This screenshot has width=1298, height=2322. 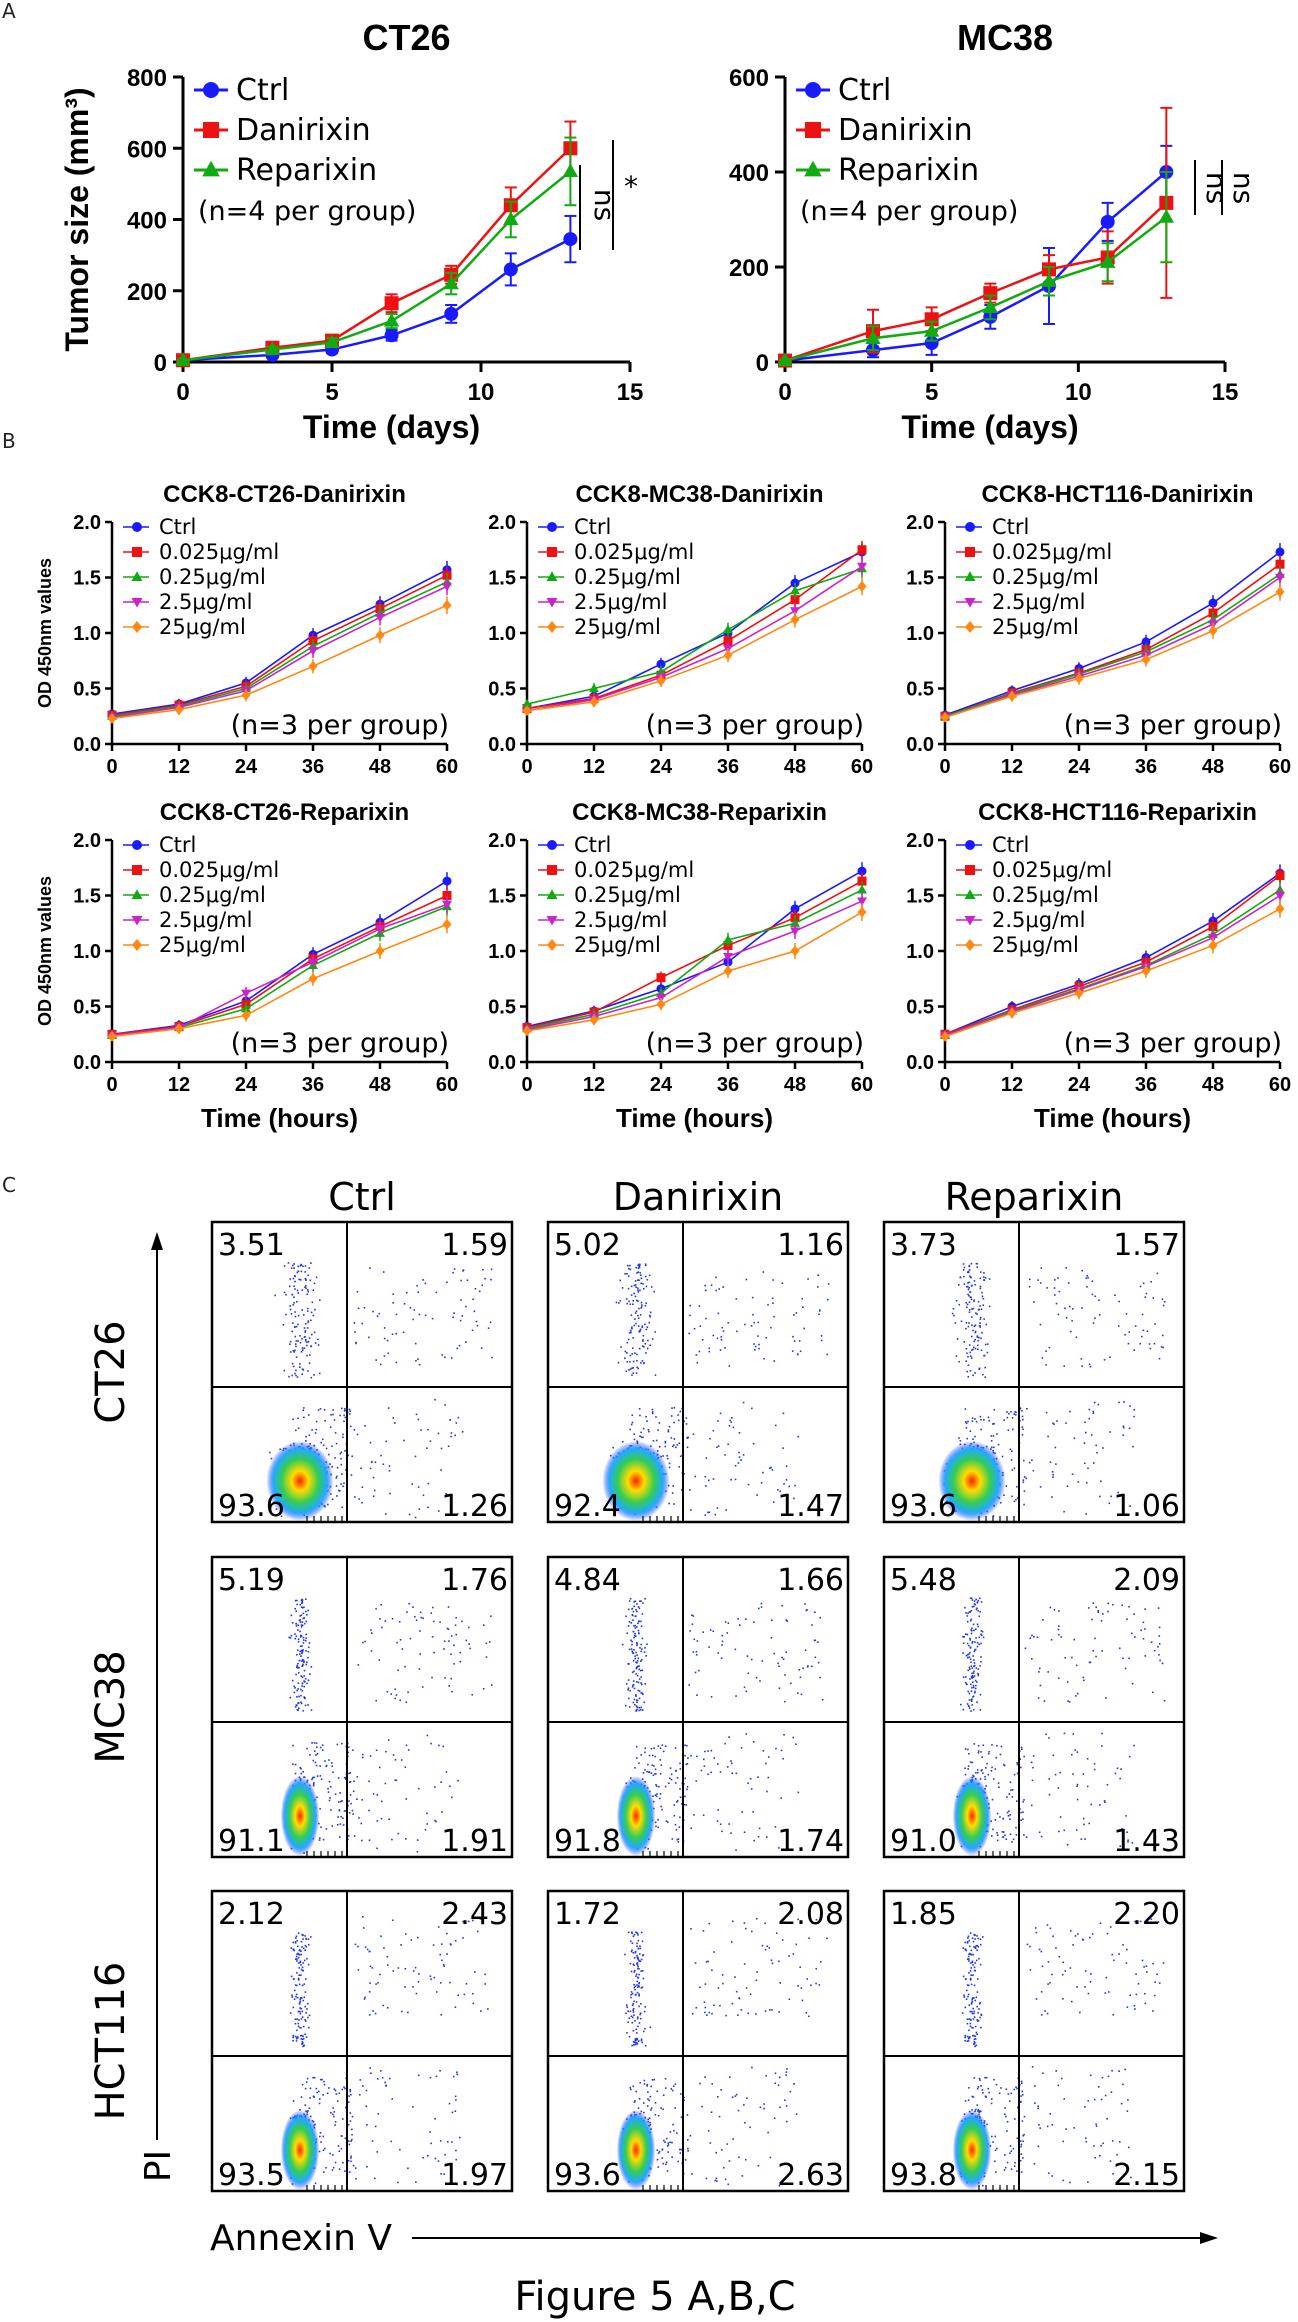 I want to click on x-axis-label: Time (days), so click(x=391, y=427).